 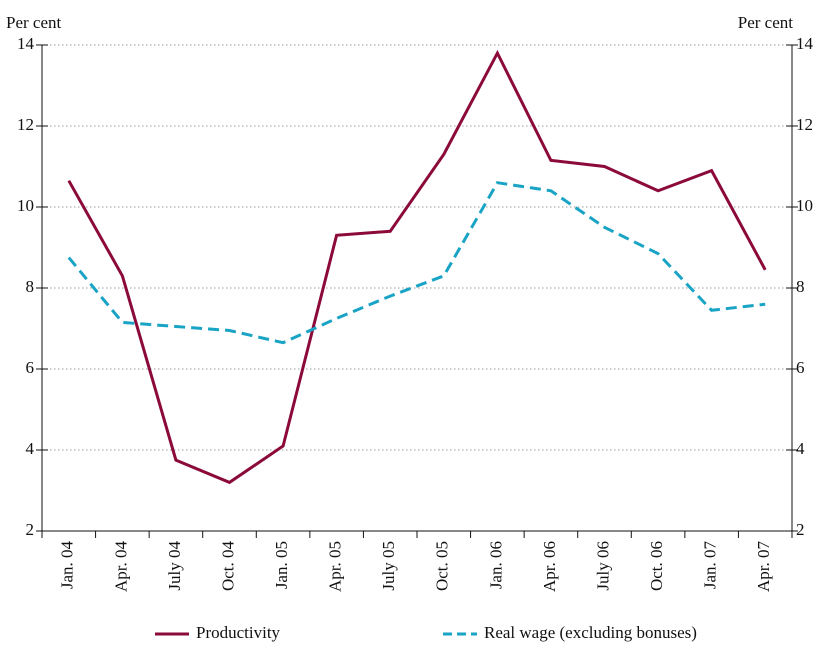 I want to click on y2-tick-label: 6, so click(x=800, y=367).